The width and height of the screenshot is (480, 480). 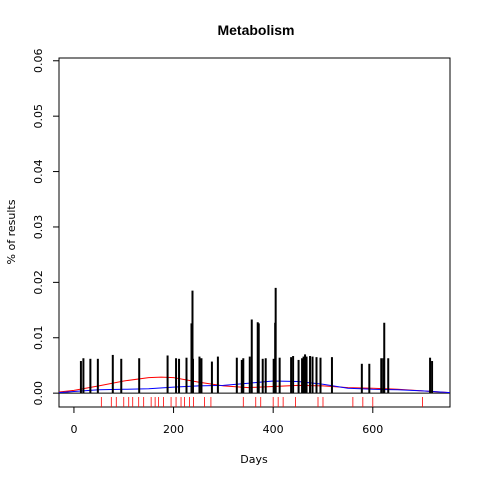 What do you see at coordinates (38, 171) in the screenshot?
I see `y-tick-label: 0.04` at bounding box center [38, 171].